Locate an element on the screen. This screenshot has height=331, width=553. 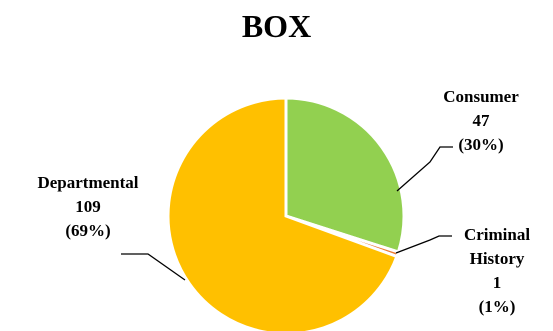
data-label: Consumer 47 (30%) is located at coordinates (481, 120).